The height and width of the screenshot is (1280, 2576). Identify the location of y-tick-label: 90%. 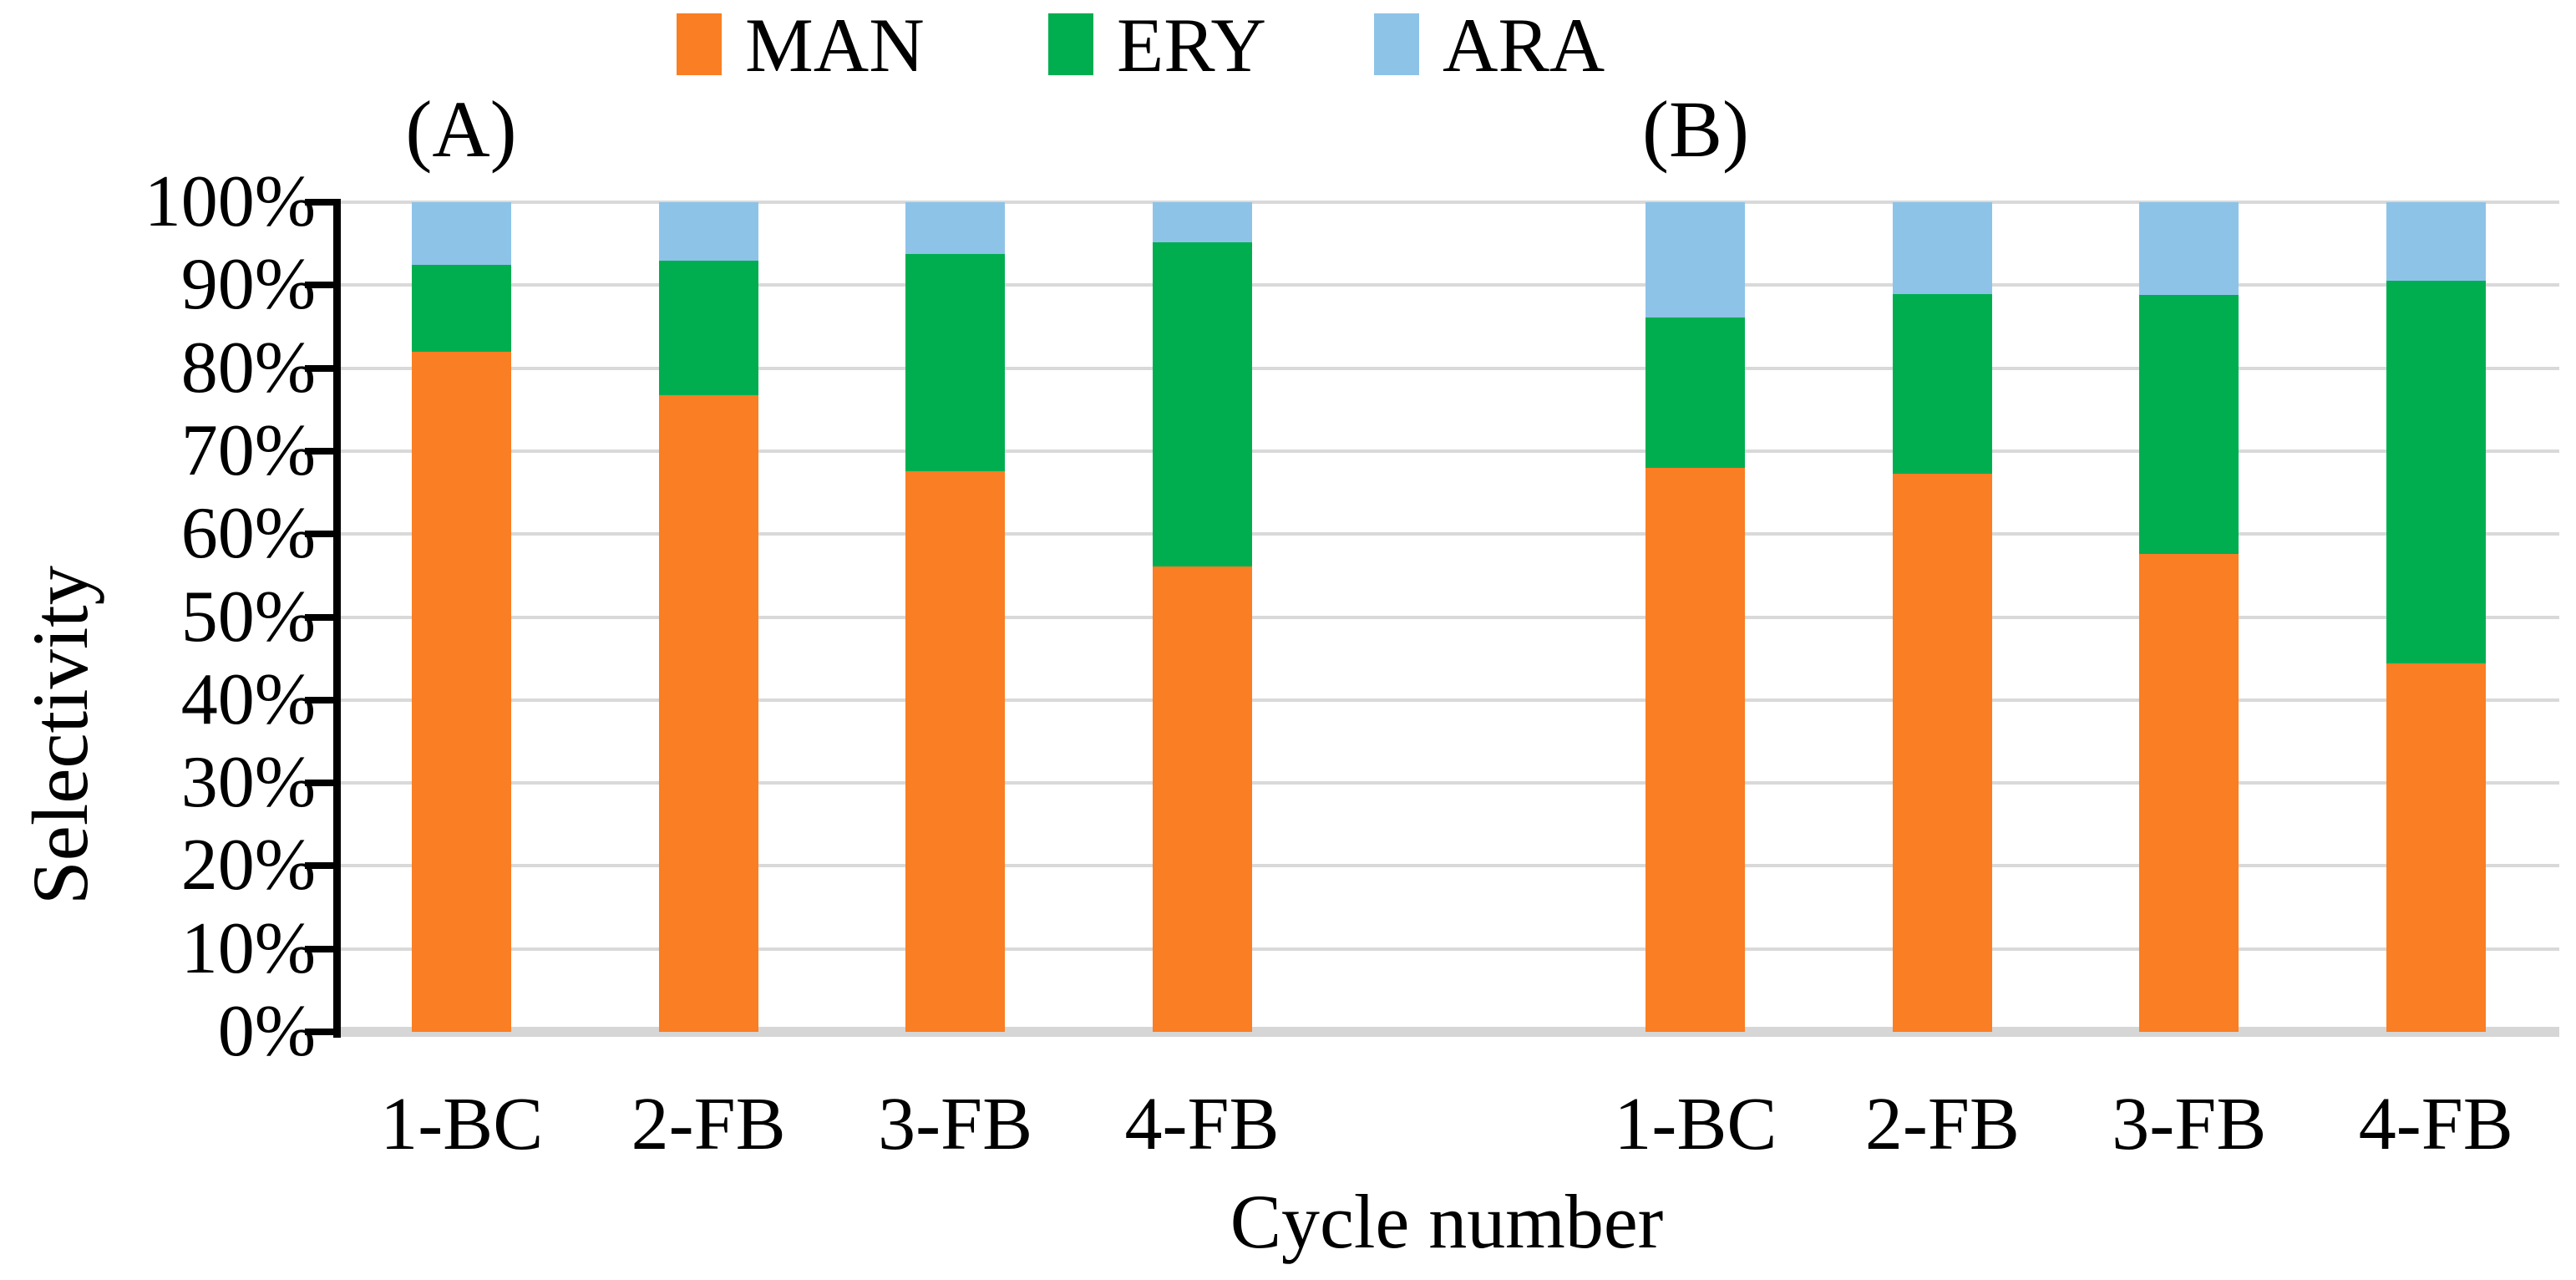
(248, 285).